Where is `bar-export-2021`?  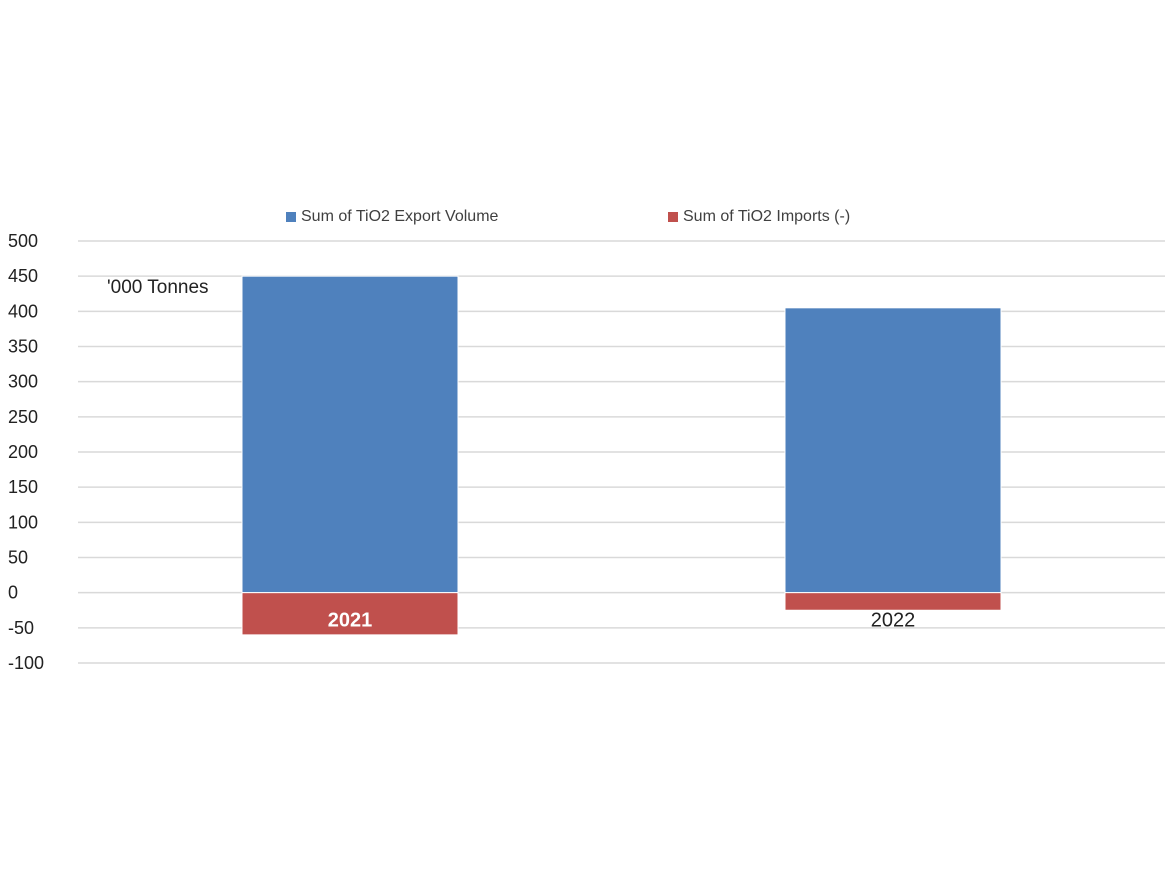
bar-export-2021 is located at coordinates (350, 434).